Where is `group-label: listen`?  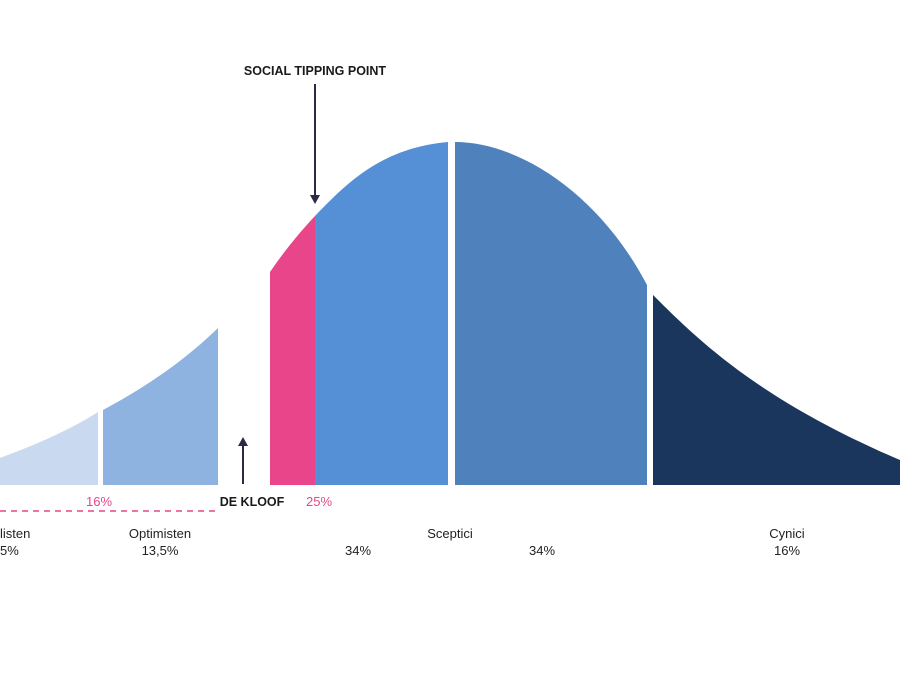
group-label: listen is located at coordinates (15, 533).